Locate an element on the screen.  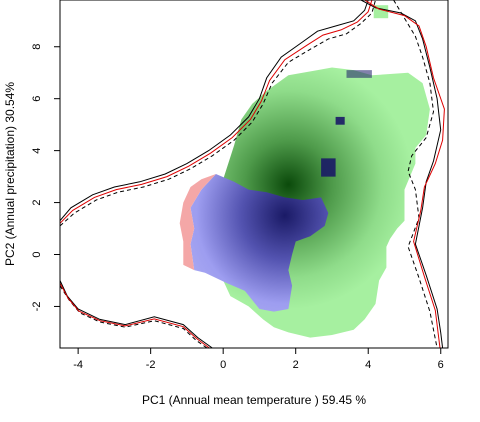
y-axis: -2 0 2 4 6 8 is located at coordinates (45, 178).